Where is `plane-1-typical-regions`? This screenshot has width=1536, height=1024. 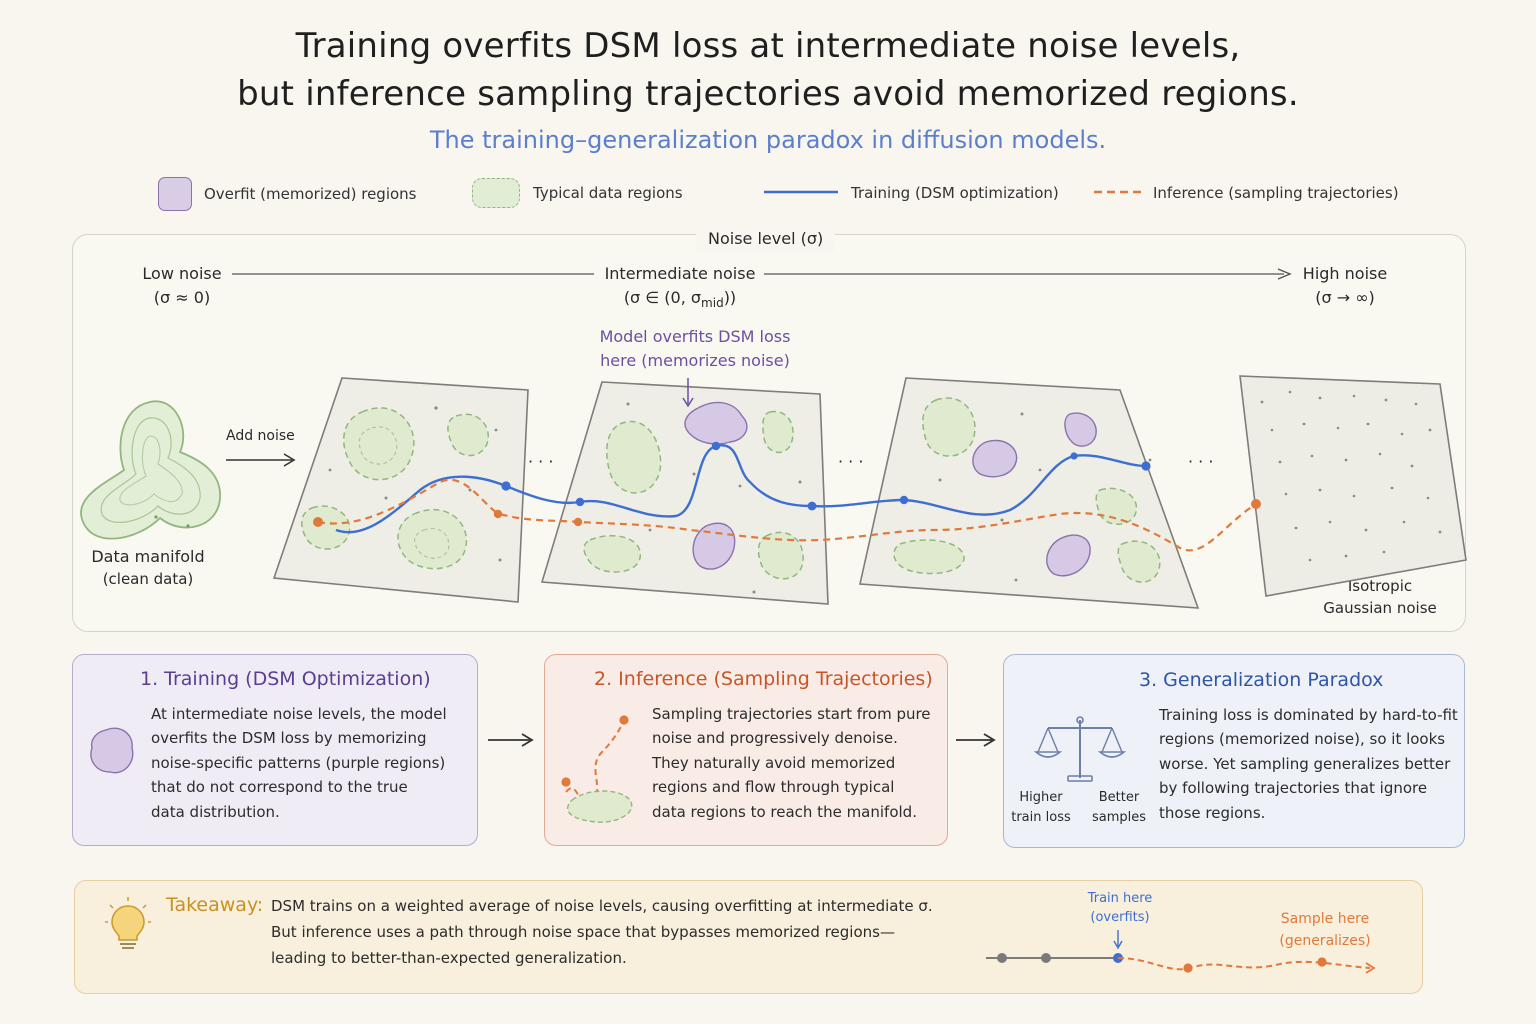
plane-1-typical-regions is located at coordinates (394, 488).